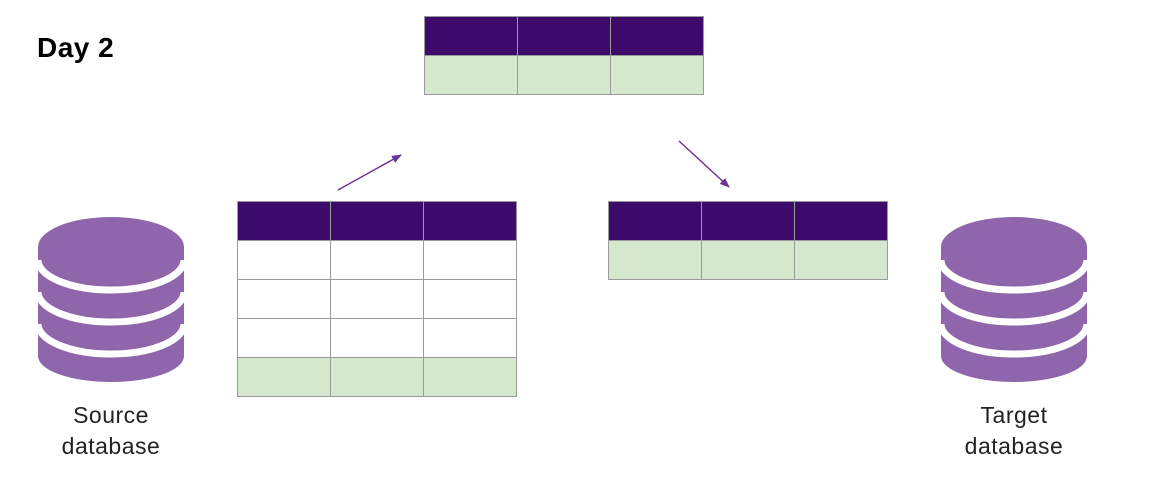  I want to click on target-label-line2: database, so click(1014, 446).